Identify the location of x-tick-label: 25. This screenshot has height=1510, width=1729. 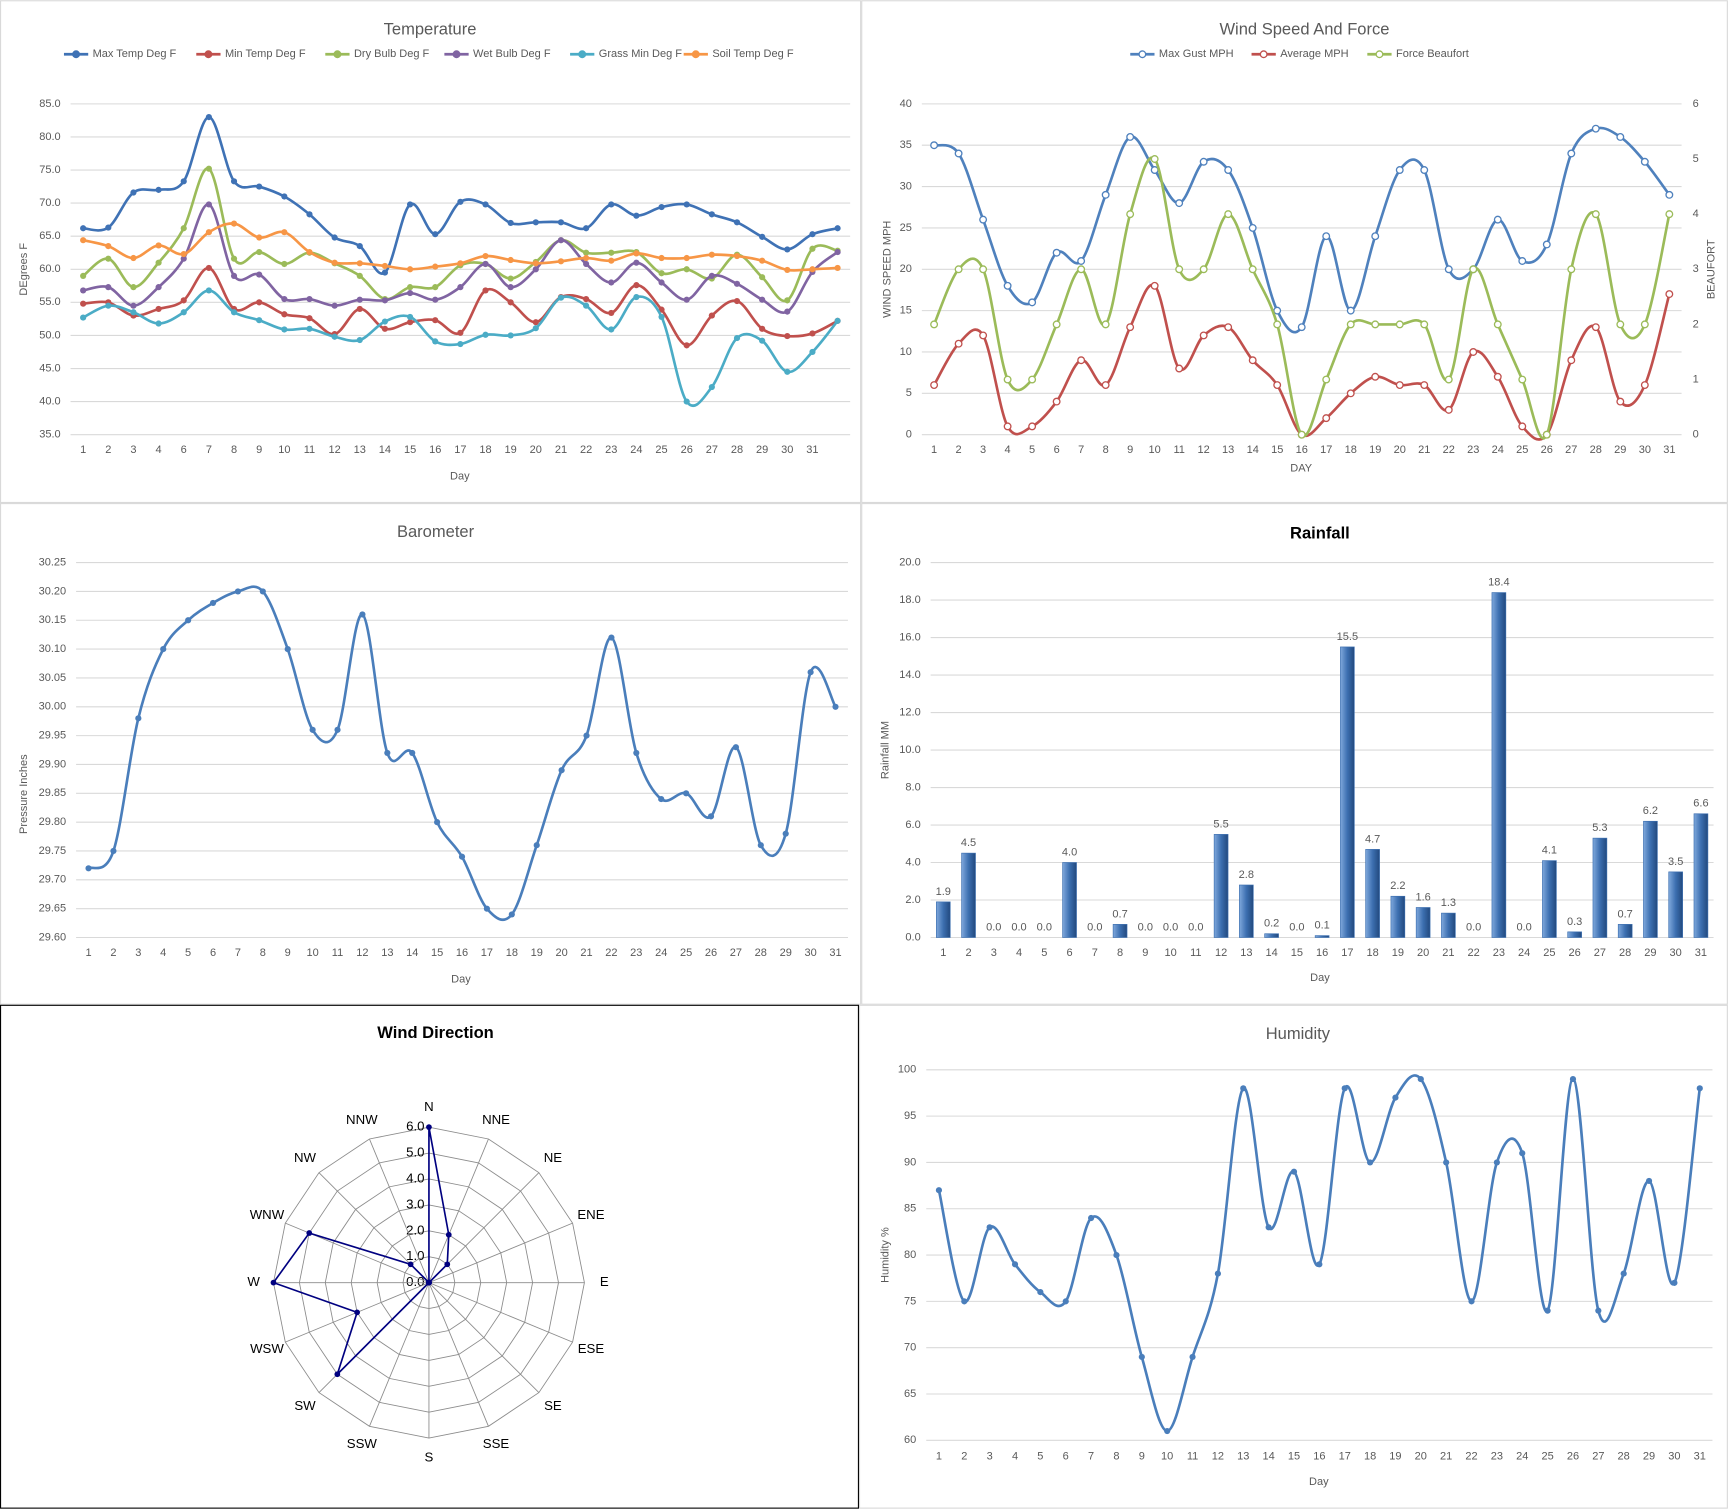
(686, 953).